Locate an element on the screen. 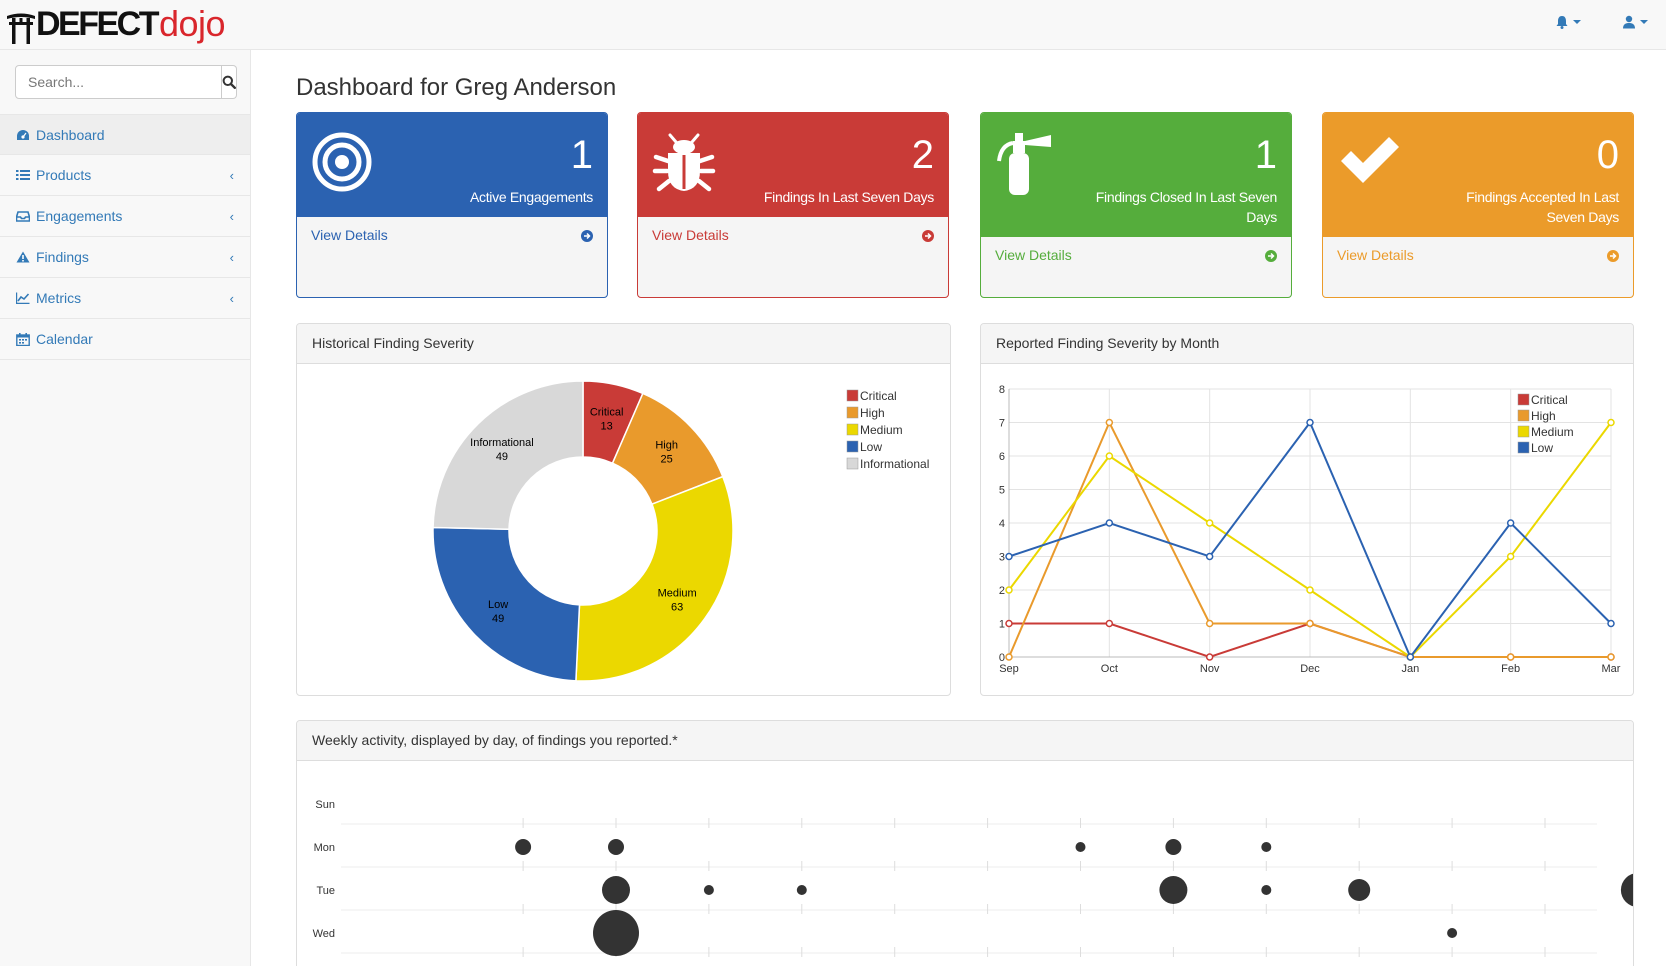 This screenshot has width=1666, height=966. sidebar-item-findings: Findings ‹ is located at coordinates (125, 257).